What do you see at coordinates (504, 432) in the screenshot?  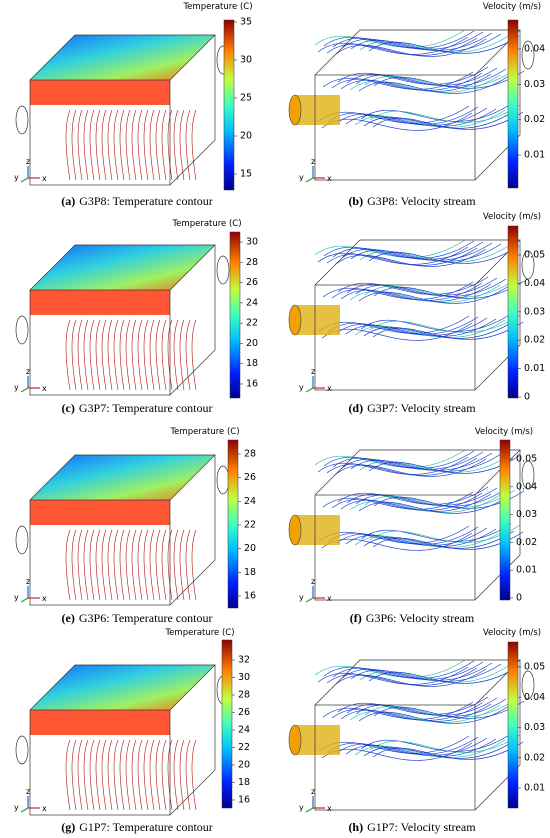 I see `colorbar-title: Velocity (m/s)` at bounding box center [504, 432].